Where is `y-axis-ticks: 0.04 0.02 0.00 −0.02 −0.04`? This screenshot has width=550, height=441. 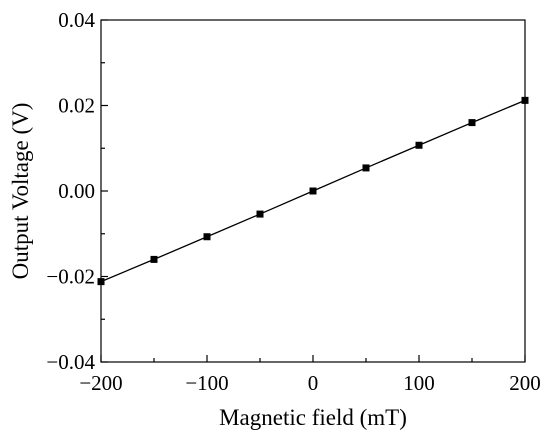 y-axis-ticks: 0.04 0.02 0.00 −0.02 −0.04 is located at coordinates (77, 191).